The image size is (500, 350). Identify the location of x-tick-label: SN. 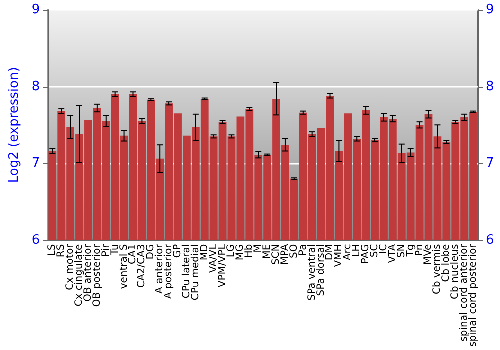
(402, 251).